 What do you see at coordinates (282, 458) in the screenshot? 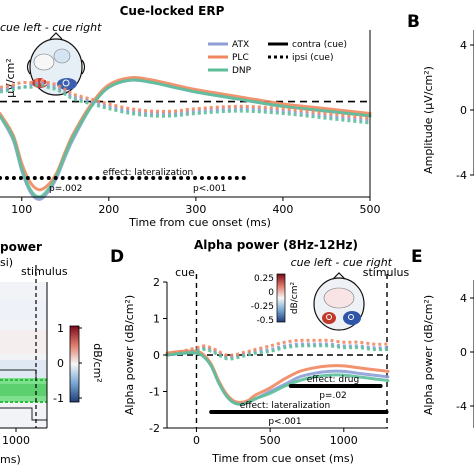
I see `panel-d-xlabel: Time from cue onset (ms)` at bounding box center [282, 458].